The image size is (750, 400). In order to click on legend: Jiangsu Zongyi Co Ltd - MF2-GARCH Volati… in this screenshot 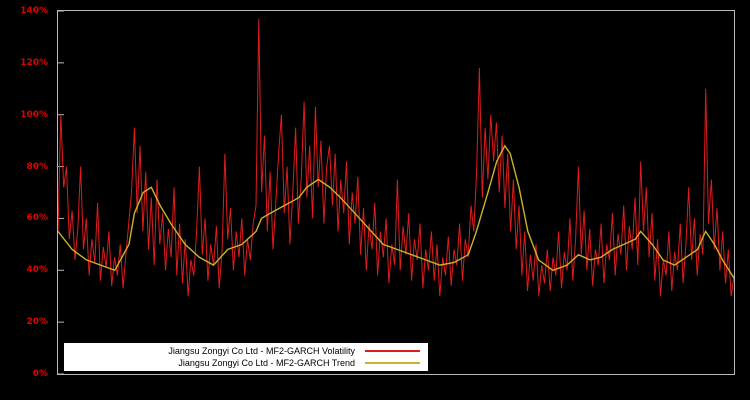, I will do `click(246, 357)`.